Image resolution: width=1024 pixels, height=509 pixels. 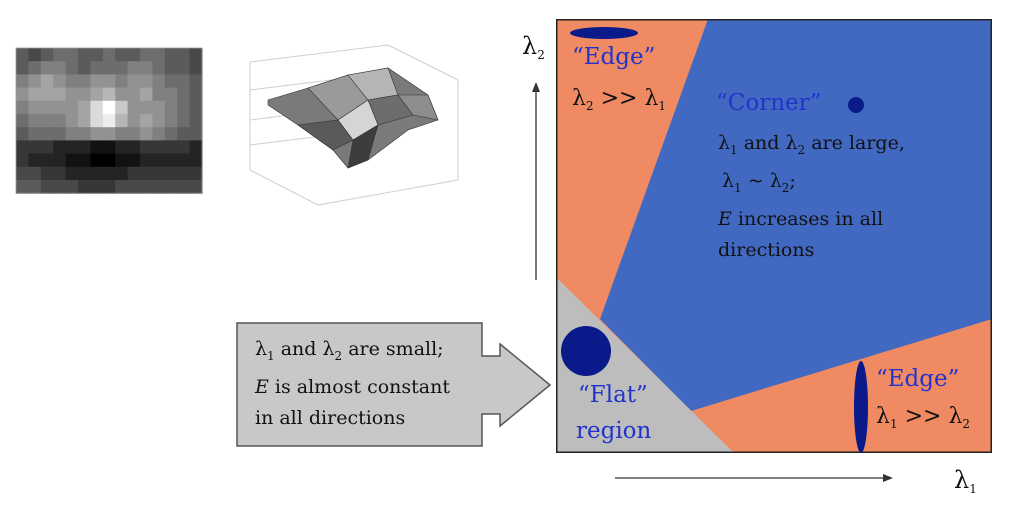 I want to click on callout-arrow, so click(x=394, y=384).